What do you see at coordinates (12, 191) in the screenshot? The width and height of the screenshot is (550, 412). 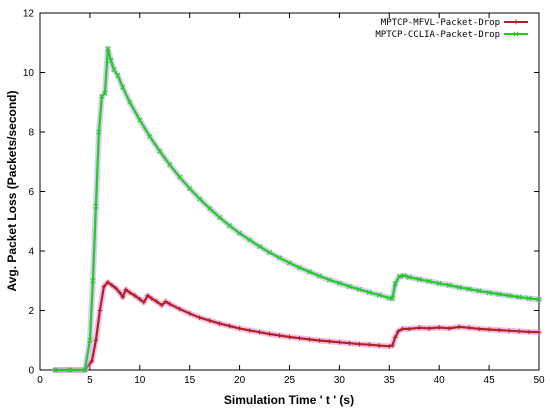 I see `y-axis-title: Avg. Packet Loss (Packets/second)` at bounding box center [12, 191].